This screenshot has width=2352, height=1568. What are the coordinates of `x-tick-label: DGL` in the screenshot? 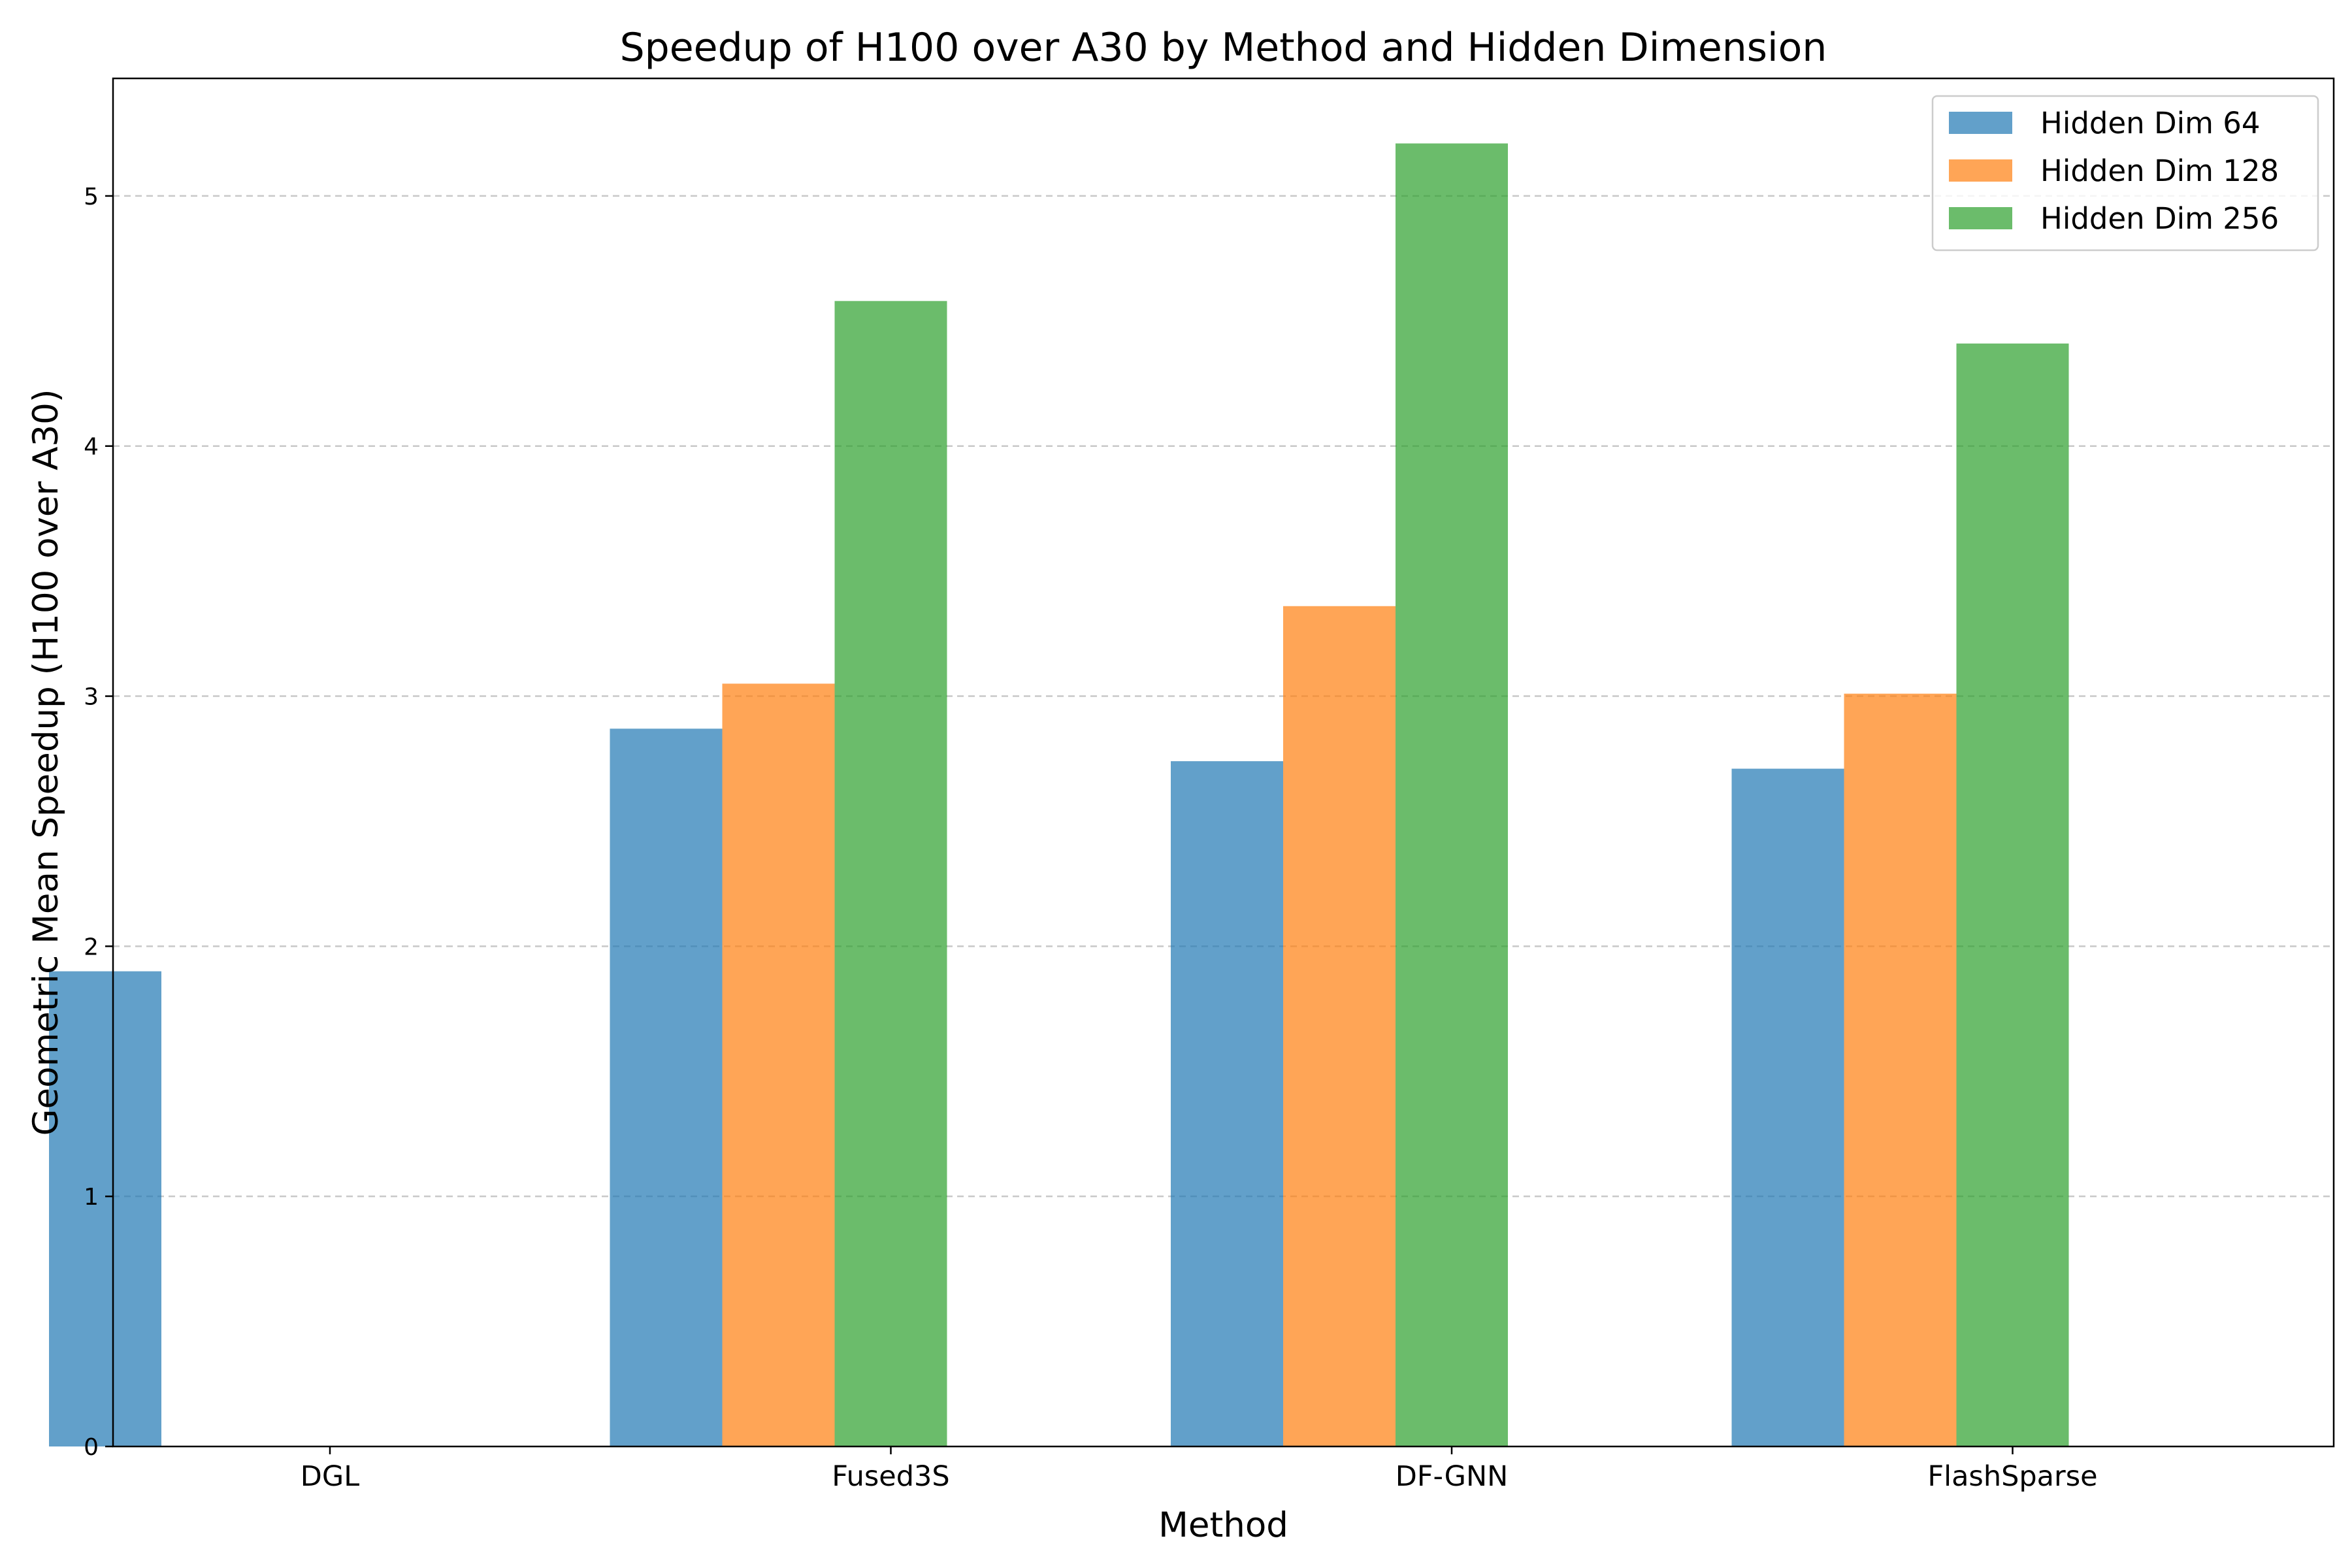 It's located at (330, 1476).